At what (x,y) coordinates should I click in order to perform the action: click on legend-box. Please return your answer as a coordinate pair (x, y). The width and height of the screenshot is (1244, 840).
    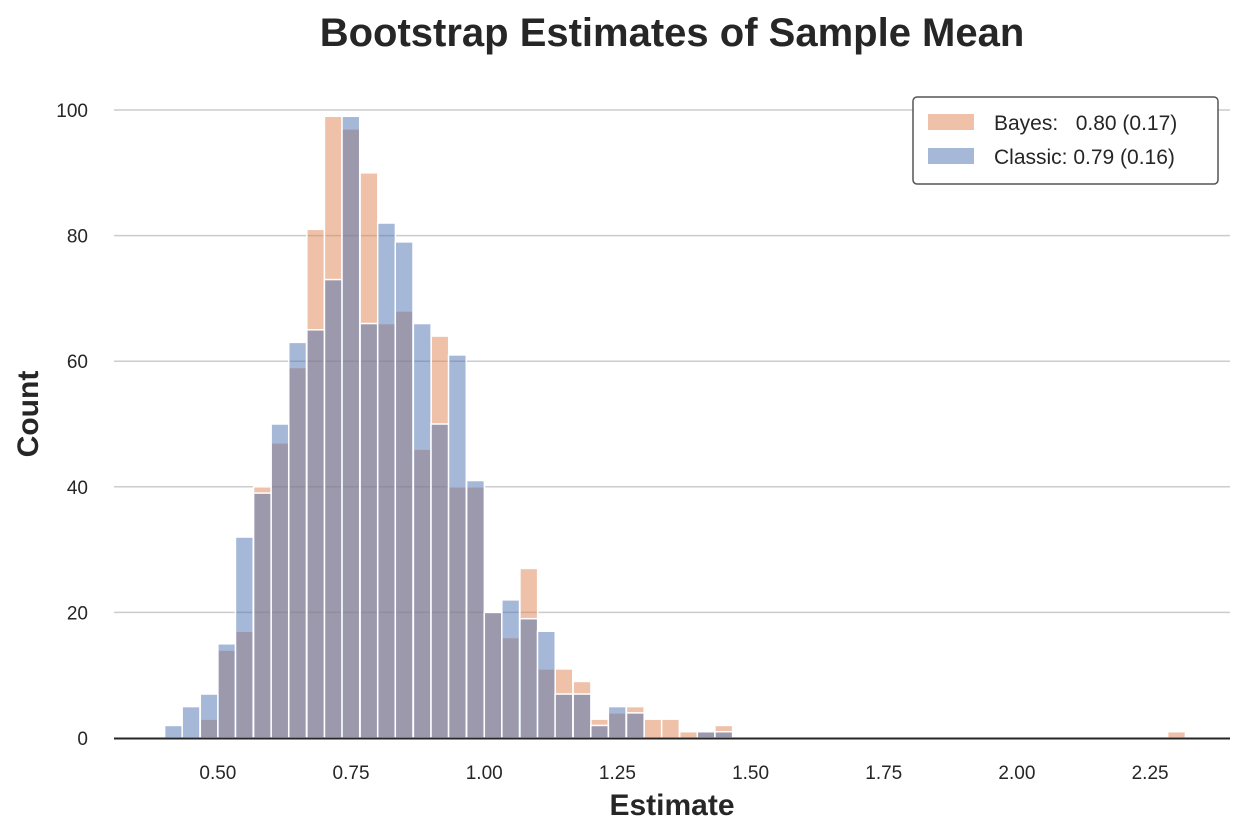
    Looking at the image, I should click on (1065, 140).